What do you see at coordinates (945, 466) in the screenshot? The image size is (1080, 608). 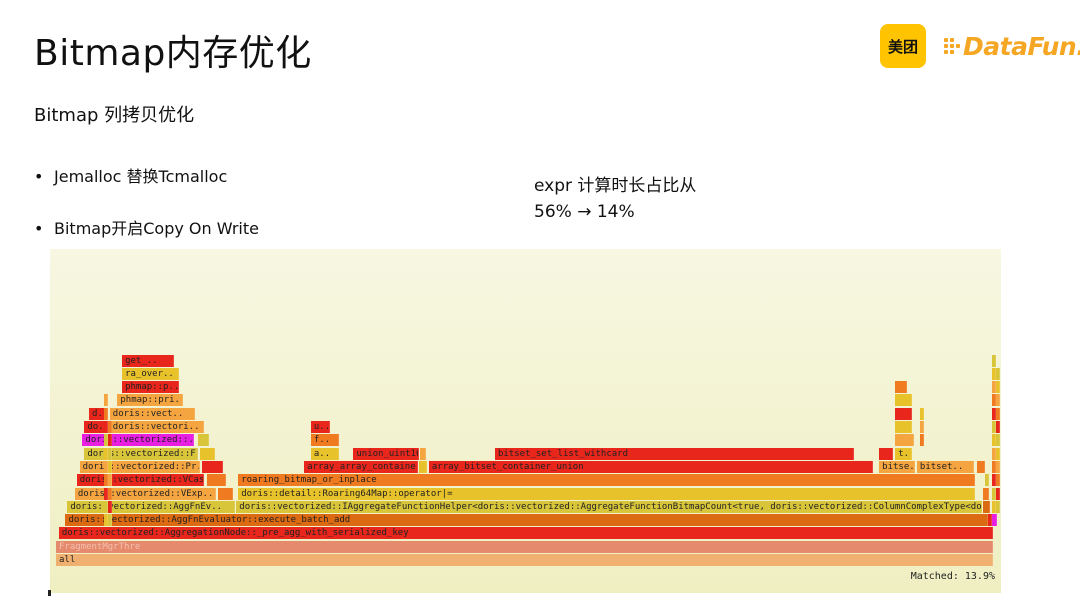 I see `flame-frame: bitset..` at bounding box center [945, 466].